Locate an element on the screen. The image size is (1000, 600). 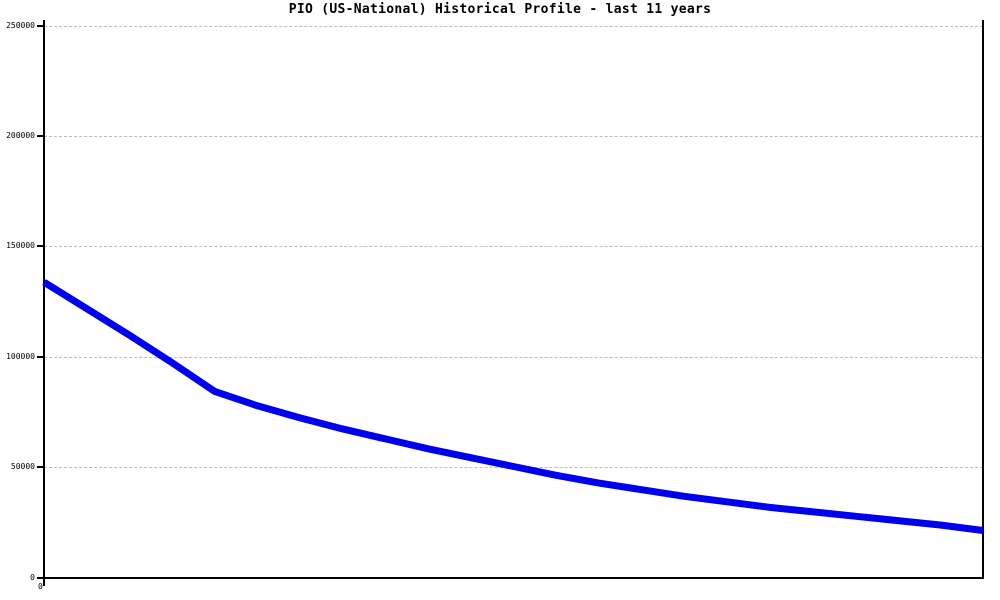
y-tick-label-100000: 100000 is located at coordinates (20, 356).